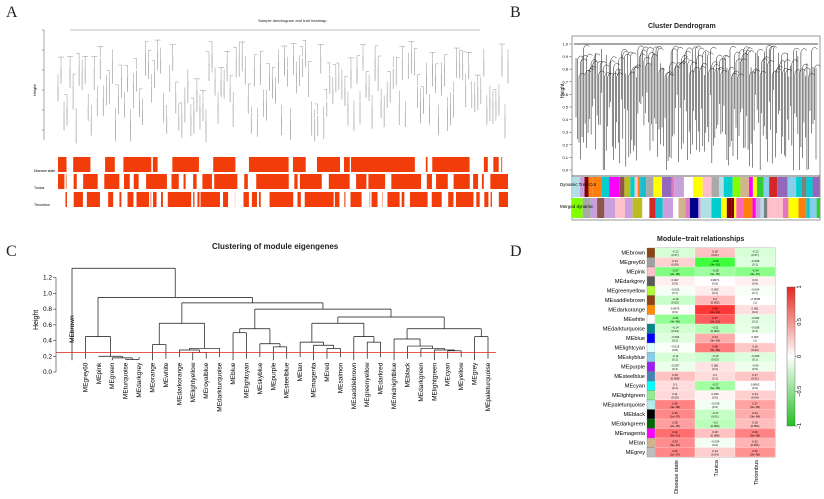 This screenshot has width=824, height=499. What do you see at coordinates (755, 426) in the screenshot?
I see `d-cell-p: (0.004)` at bounding box center [755, 426].